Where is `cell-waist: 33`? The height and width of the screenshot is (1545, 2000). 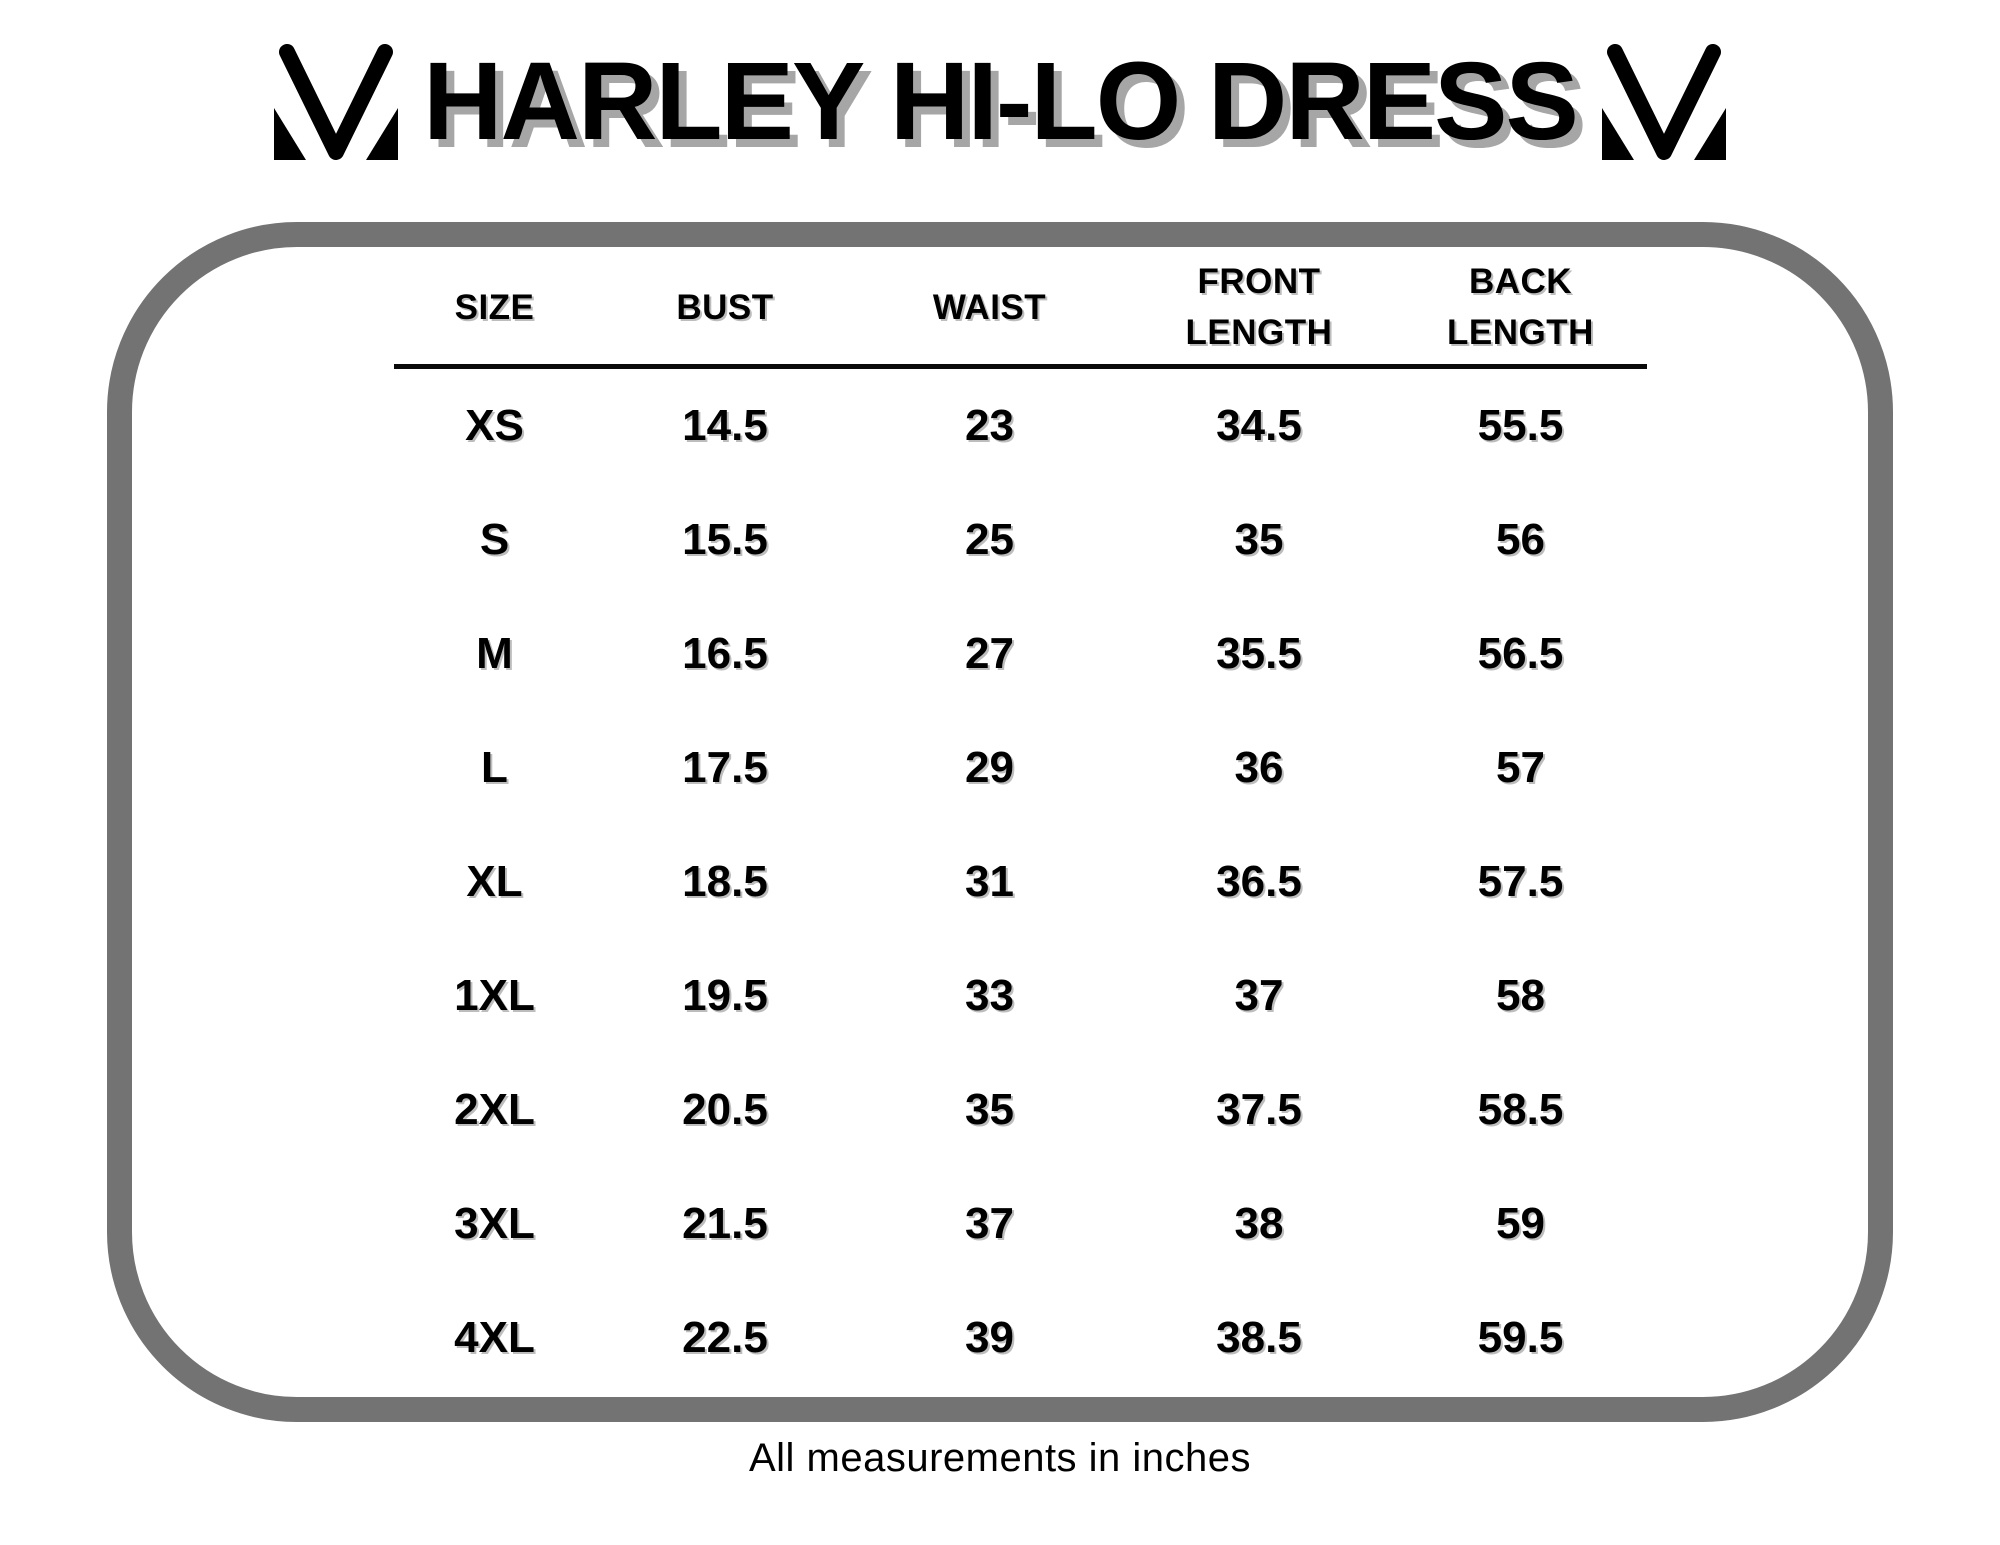 cell-waist: 33 is located at coordinates (989, 996).